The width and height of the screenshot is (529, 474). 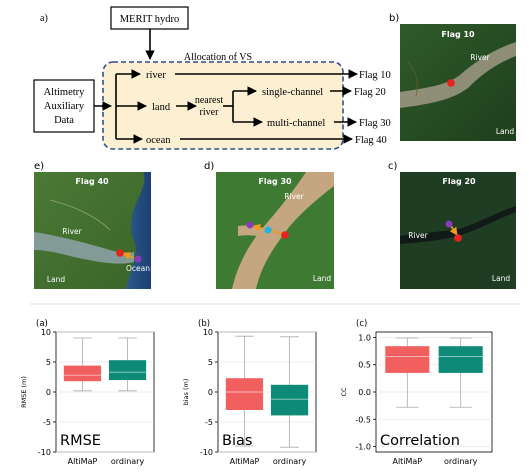 What do you see at coordinates (64, 120) in the screenshot?
I see `input-line-3: Data` at bounding box center [64, 120].